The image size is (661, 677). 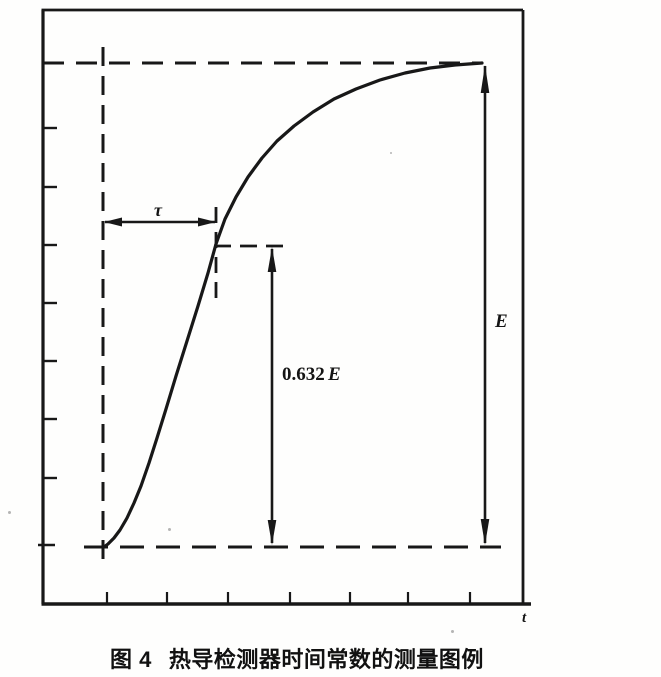 I want to click on amplitude-label: E, so click(x=501, y=321).